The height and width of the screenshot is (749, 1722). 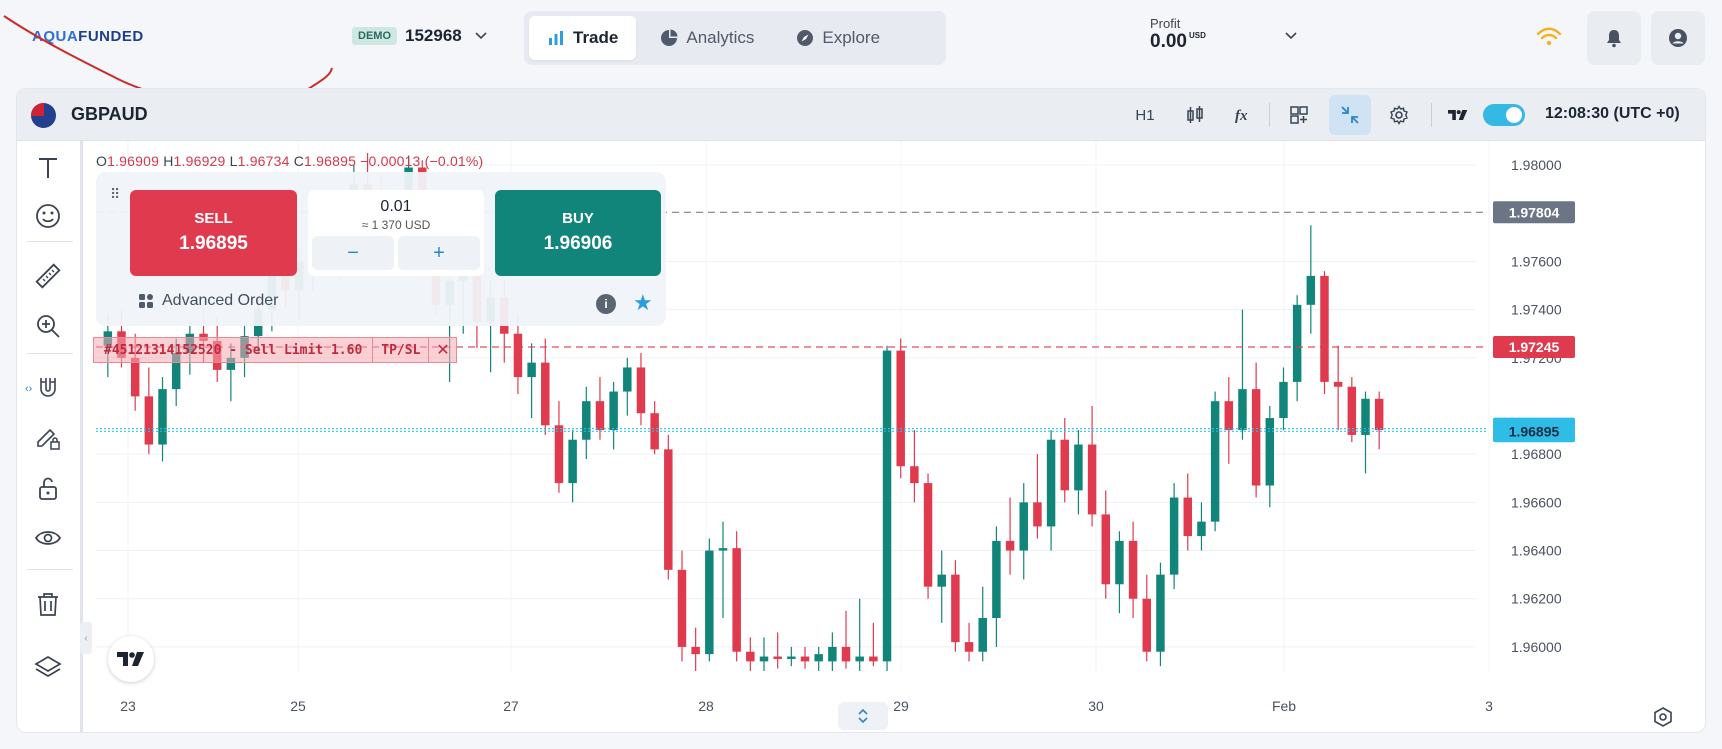 I want to click on account-selector: DEMO 152968, so click(x=420, y=36).